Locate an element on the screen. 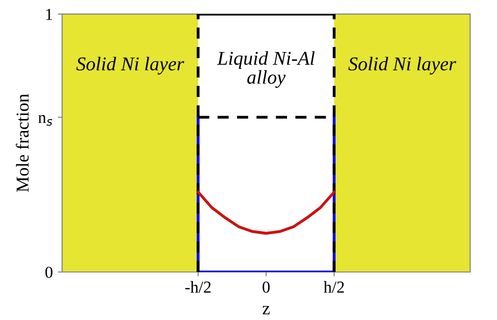 The width and height of the screenshot is (497, 320). y-tick-label: n$_{s}$ is located at coordinates (45, 120).